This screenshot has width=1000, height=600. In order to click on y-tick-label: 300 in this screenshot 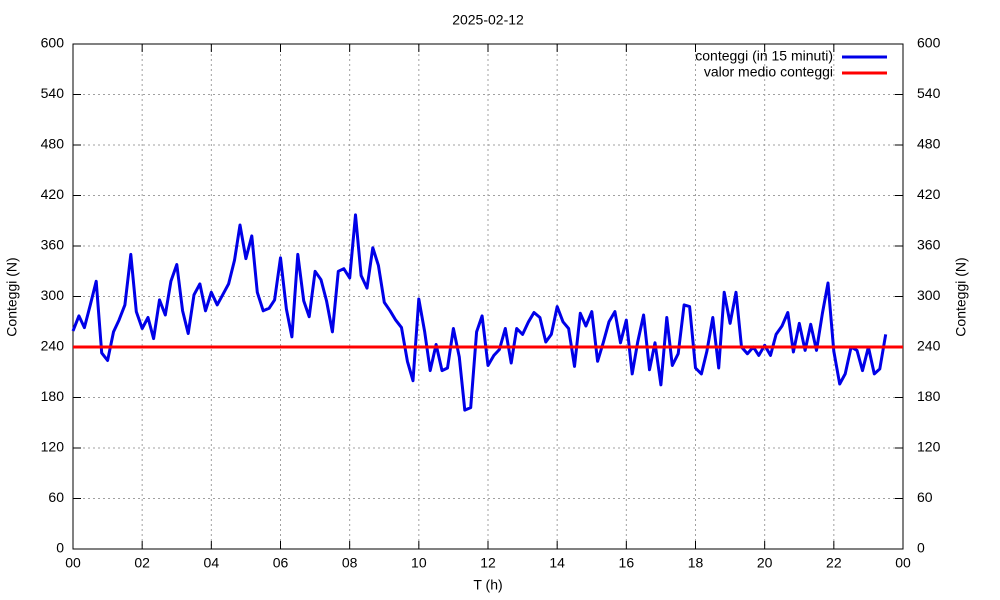, I will do `click(53, 295)`.